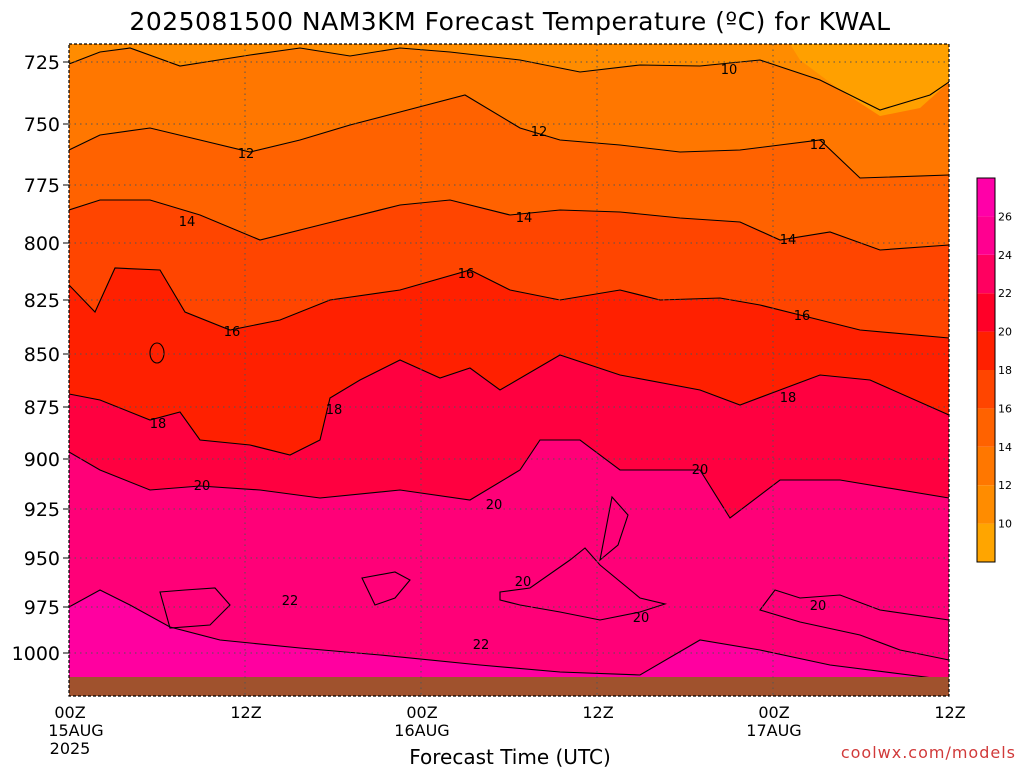 Image resolution: width=1024 pixels, height=768 pixels. What do you see at coordinates (928, 752) in the screenshot?
I see `credit-text: coolwx.com/models` at bounding box center [928, 752].